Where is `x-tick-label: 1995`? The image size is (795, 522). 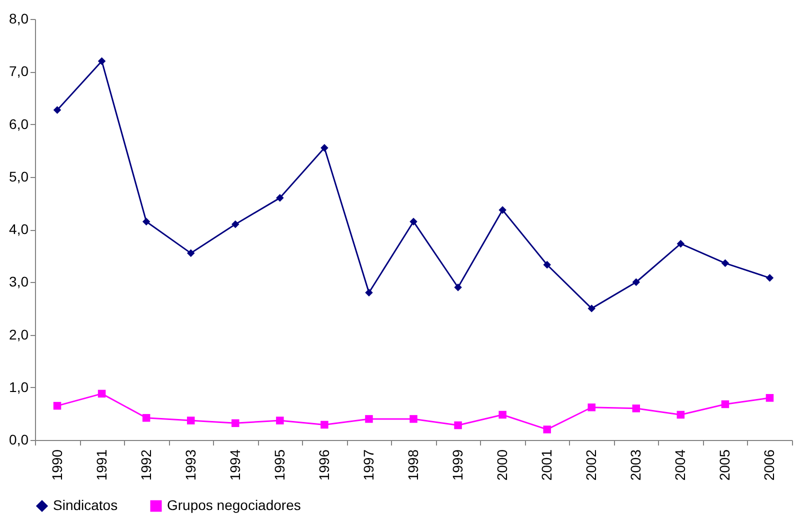 x-tick-label: 1995 is located at coordinates (279, 465).